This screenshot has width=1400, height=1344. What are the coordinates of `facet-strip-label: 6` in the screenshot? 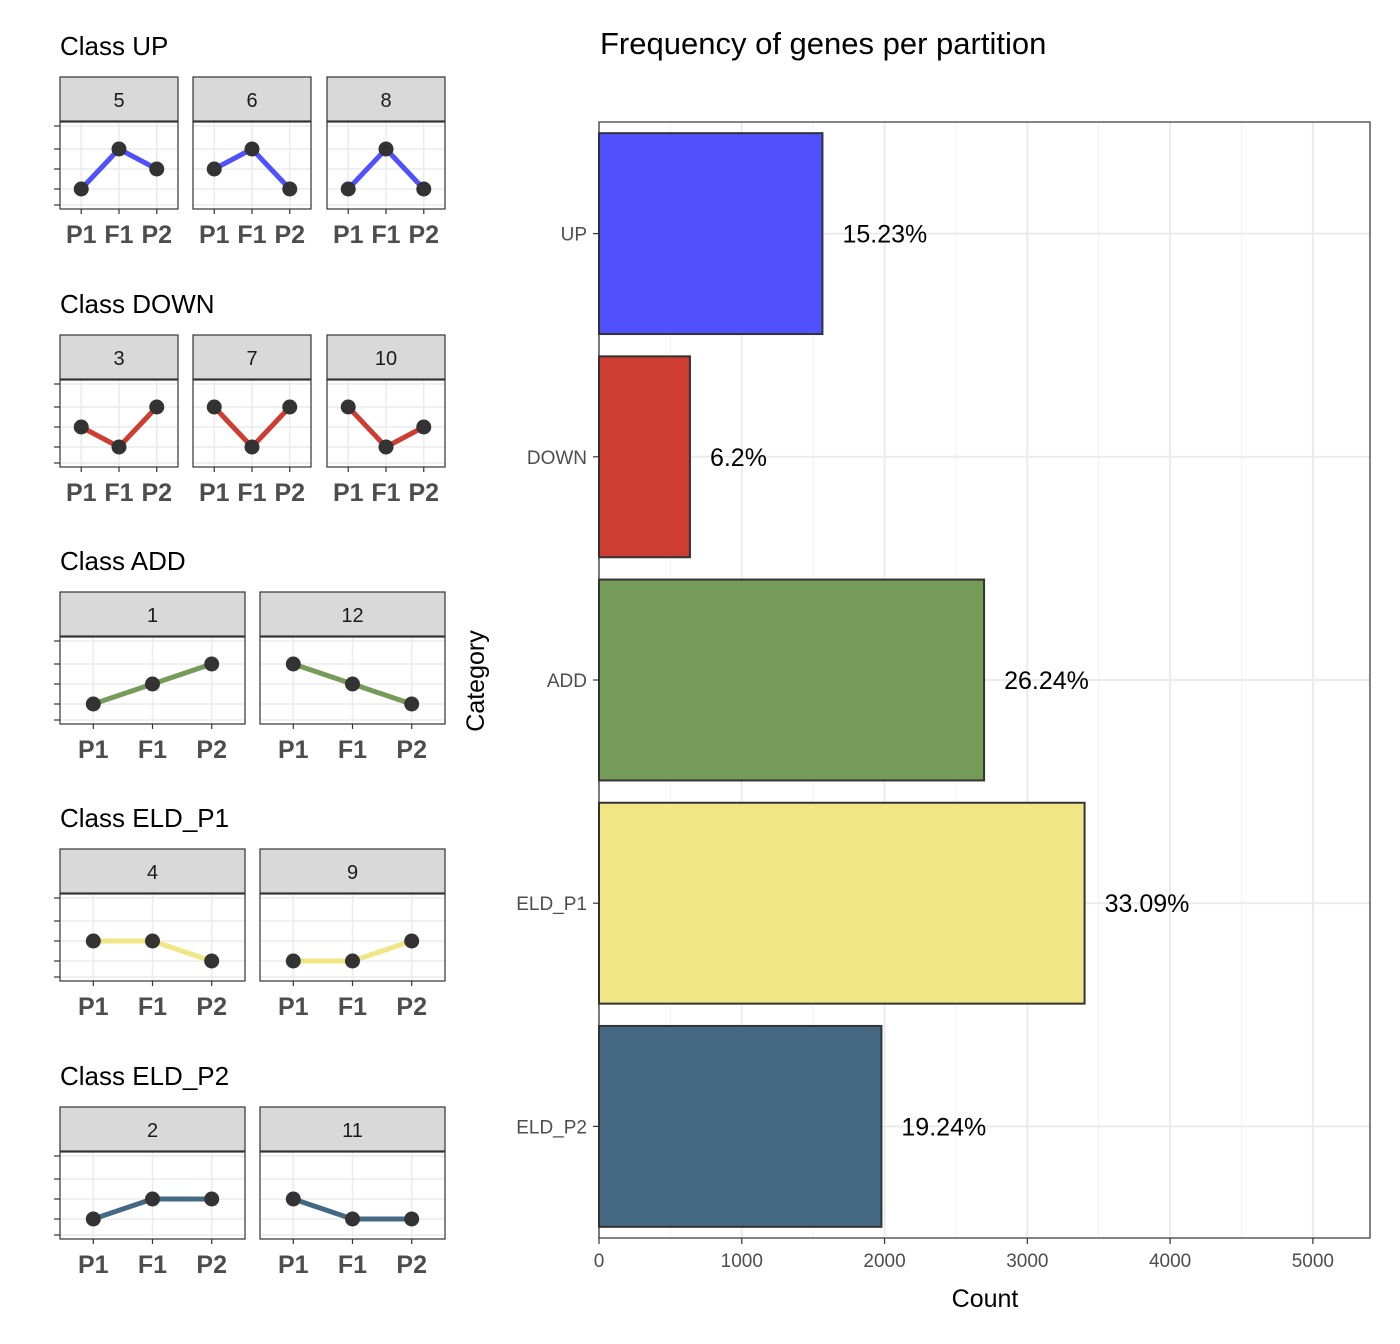 It's located at (251, 101).